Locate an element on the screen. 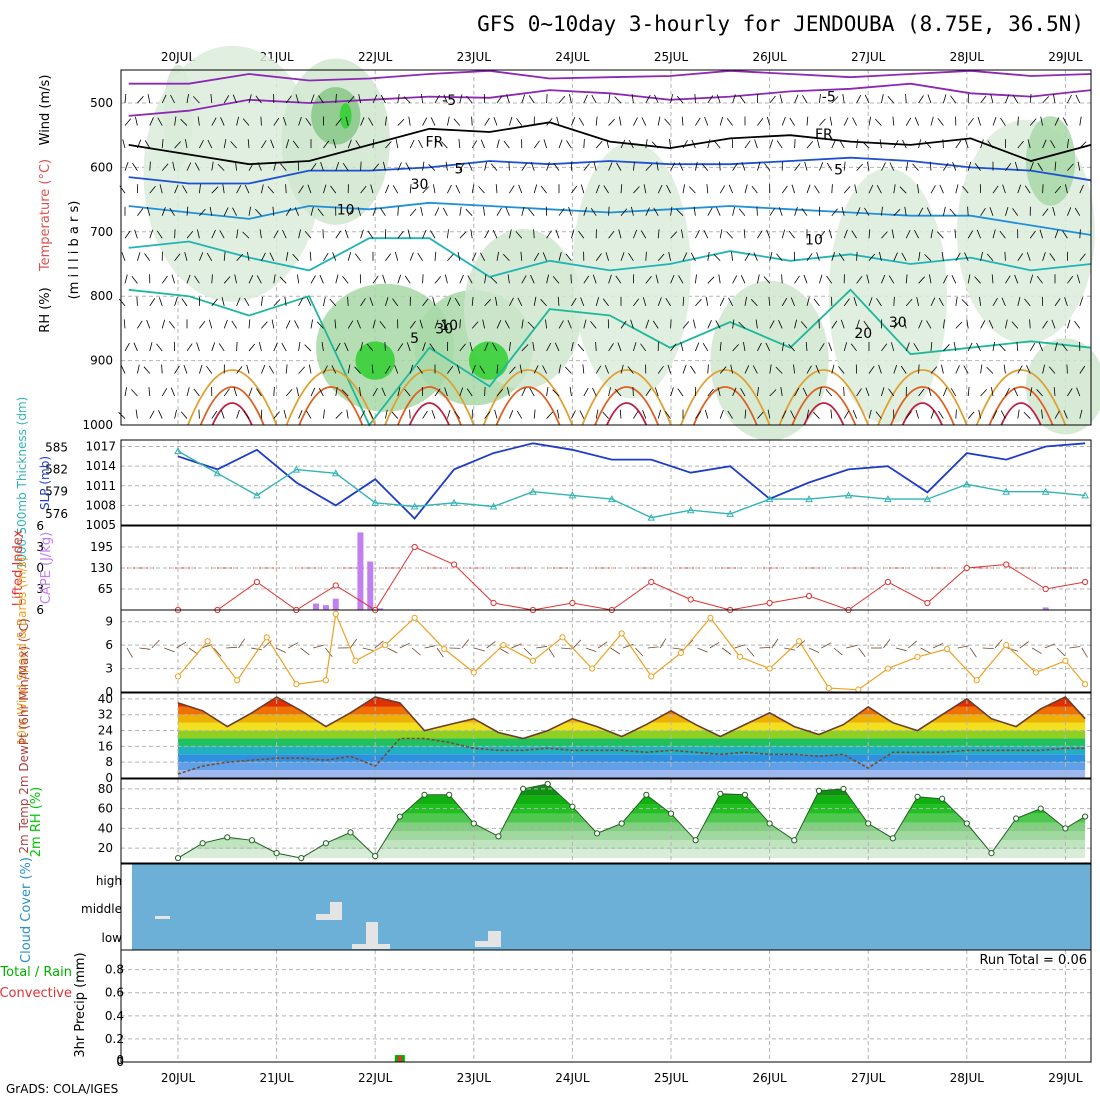 This screenshot has height=1100, width=1100. isotherm-label: FR is located at coordinates (434, 143).